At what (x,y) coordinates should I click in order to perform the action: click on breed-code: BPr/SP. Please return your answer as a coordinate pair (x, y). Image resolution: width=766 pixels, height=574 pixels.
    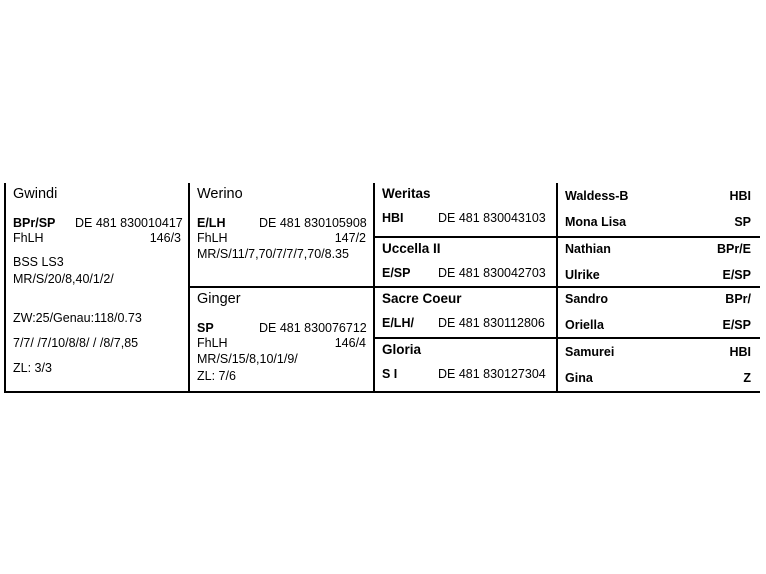
    Looking at the image, I should click on (34, 223).